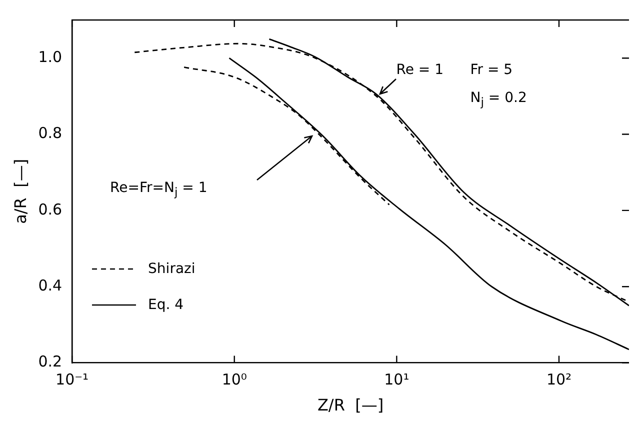 The height and width of the screenshot is (432, 637). Describe the element at coordinates (420, 70) in the screenshot. I see `annotation: Re = 1` at that location.